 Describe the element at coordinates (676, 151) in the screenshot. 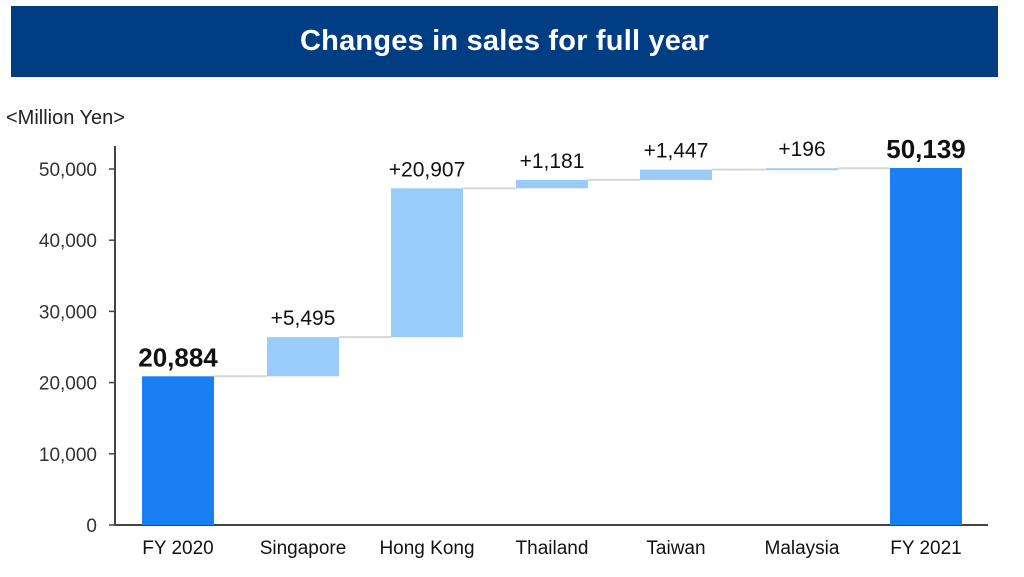

I see `data-label: +1,447` at that location.